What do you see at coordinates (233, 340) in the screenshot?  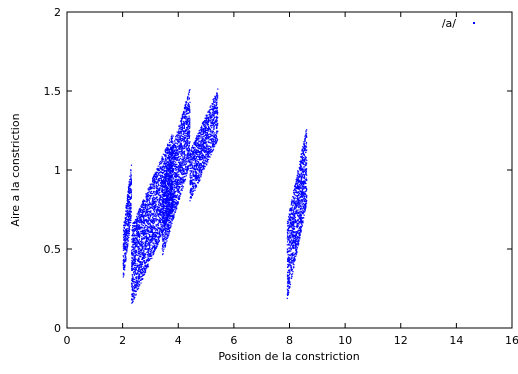 I see `x-tick-label: 6` at bounding box center [233, 340].